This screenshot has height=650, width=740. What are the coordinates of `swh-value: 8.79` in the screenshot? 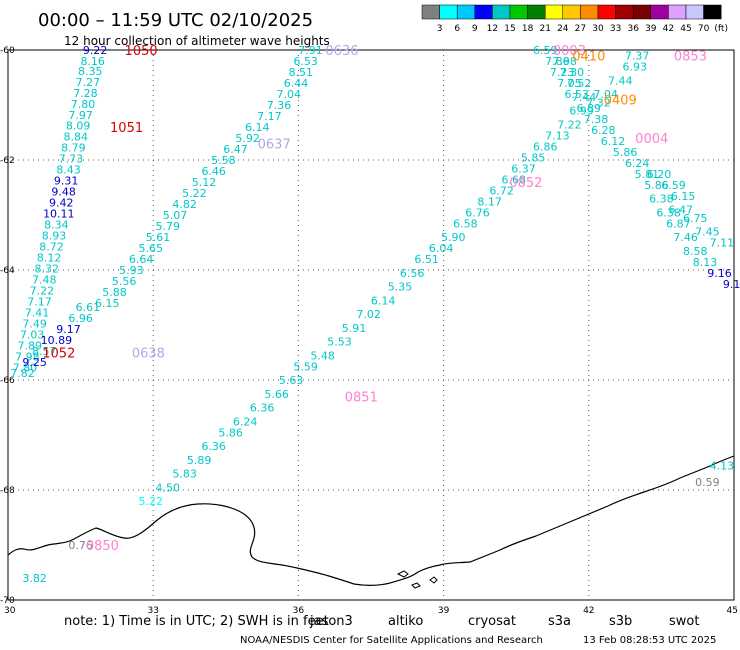 It's located at (73, 147).